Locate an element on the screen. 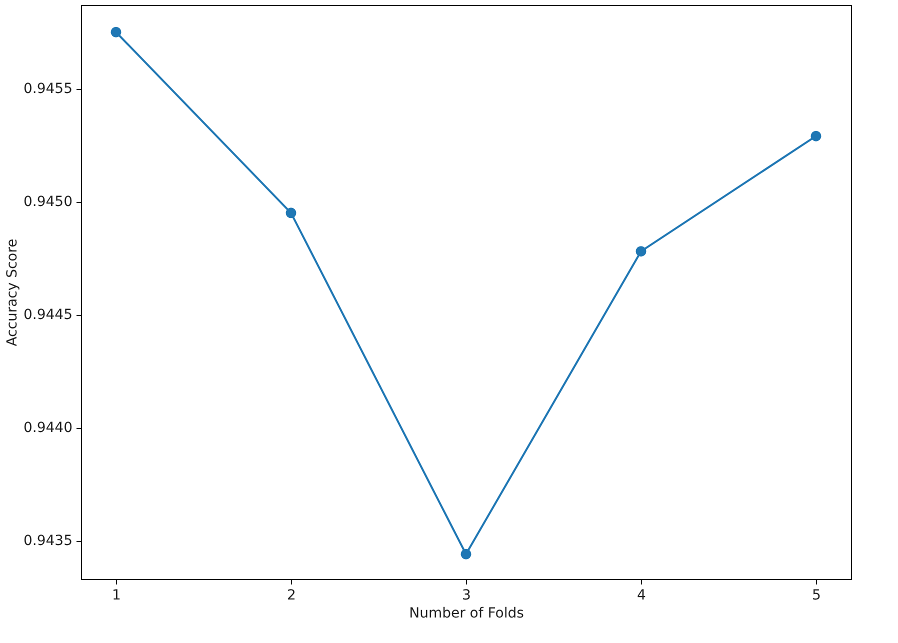 Image resolution: width=898 pixels, height=643 pixels. y-axis-title: Accuracy Score is located at coordinates (12, 292).